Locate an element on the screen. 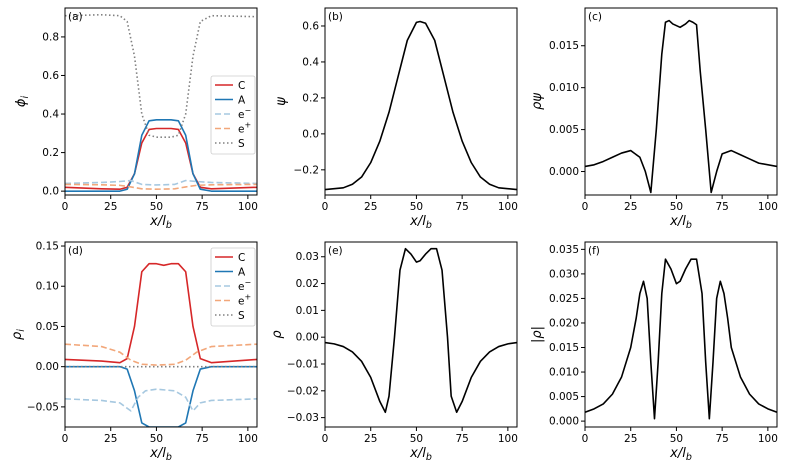  y-tick-label: 0.05 is located at coordinates (47, 327).